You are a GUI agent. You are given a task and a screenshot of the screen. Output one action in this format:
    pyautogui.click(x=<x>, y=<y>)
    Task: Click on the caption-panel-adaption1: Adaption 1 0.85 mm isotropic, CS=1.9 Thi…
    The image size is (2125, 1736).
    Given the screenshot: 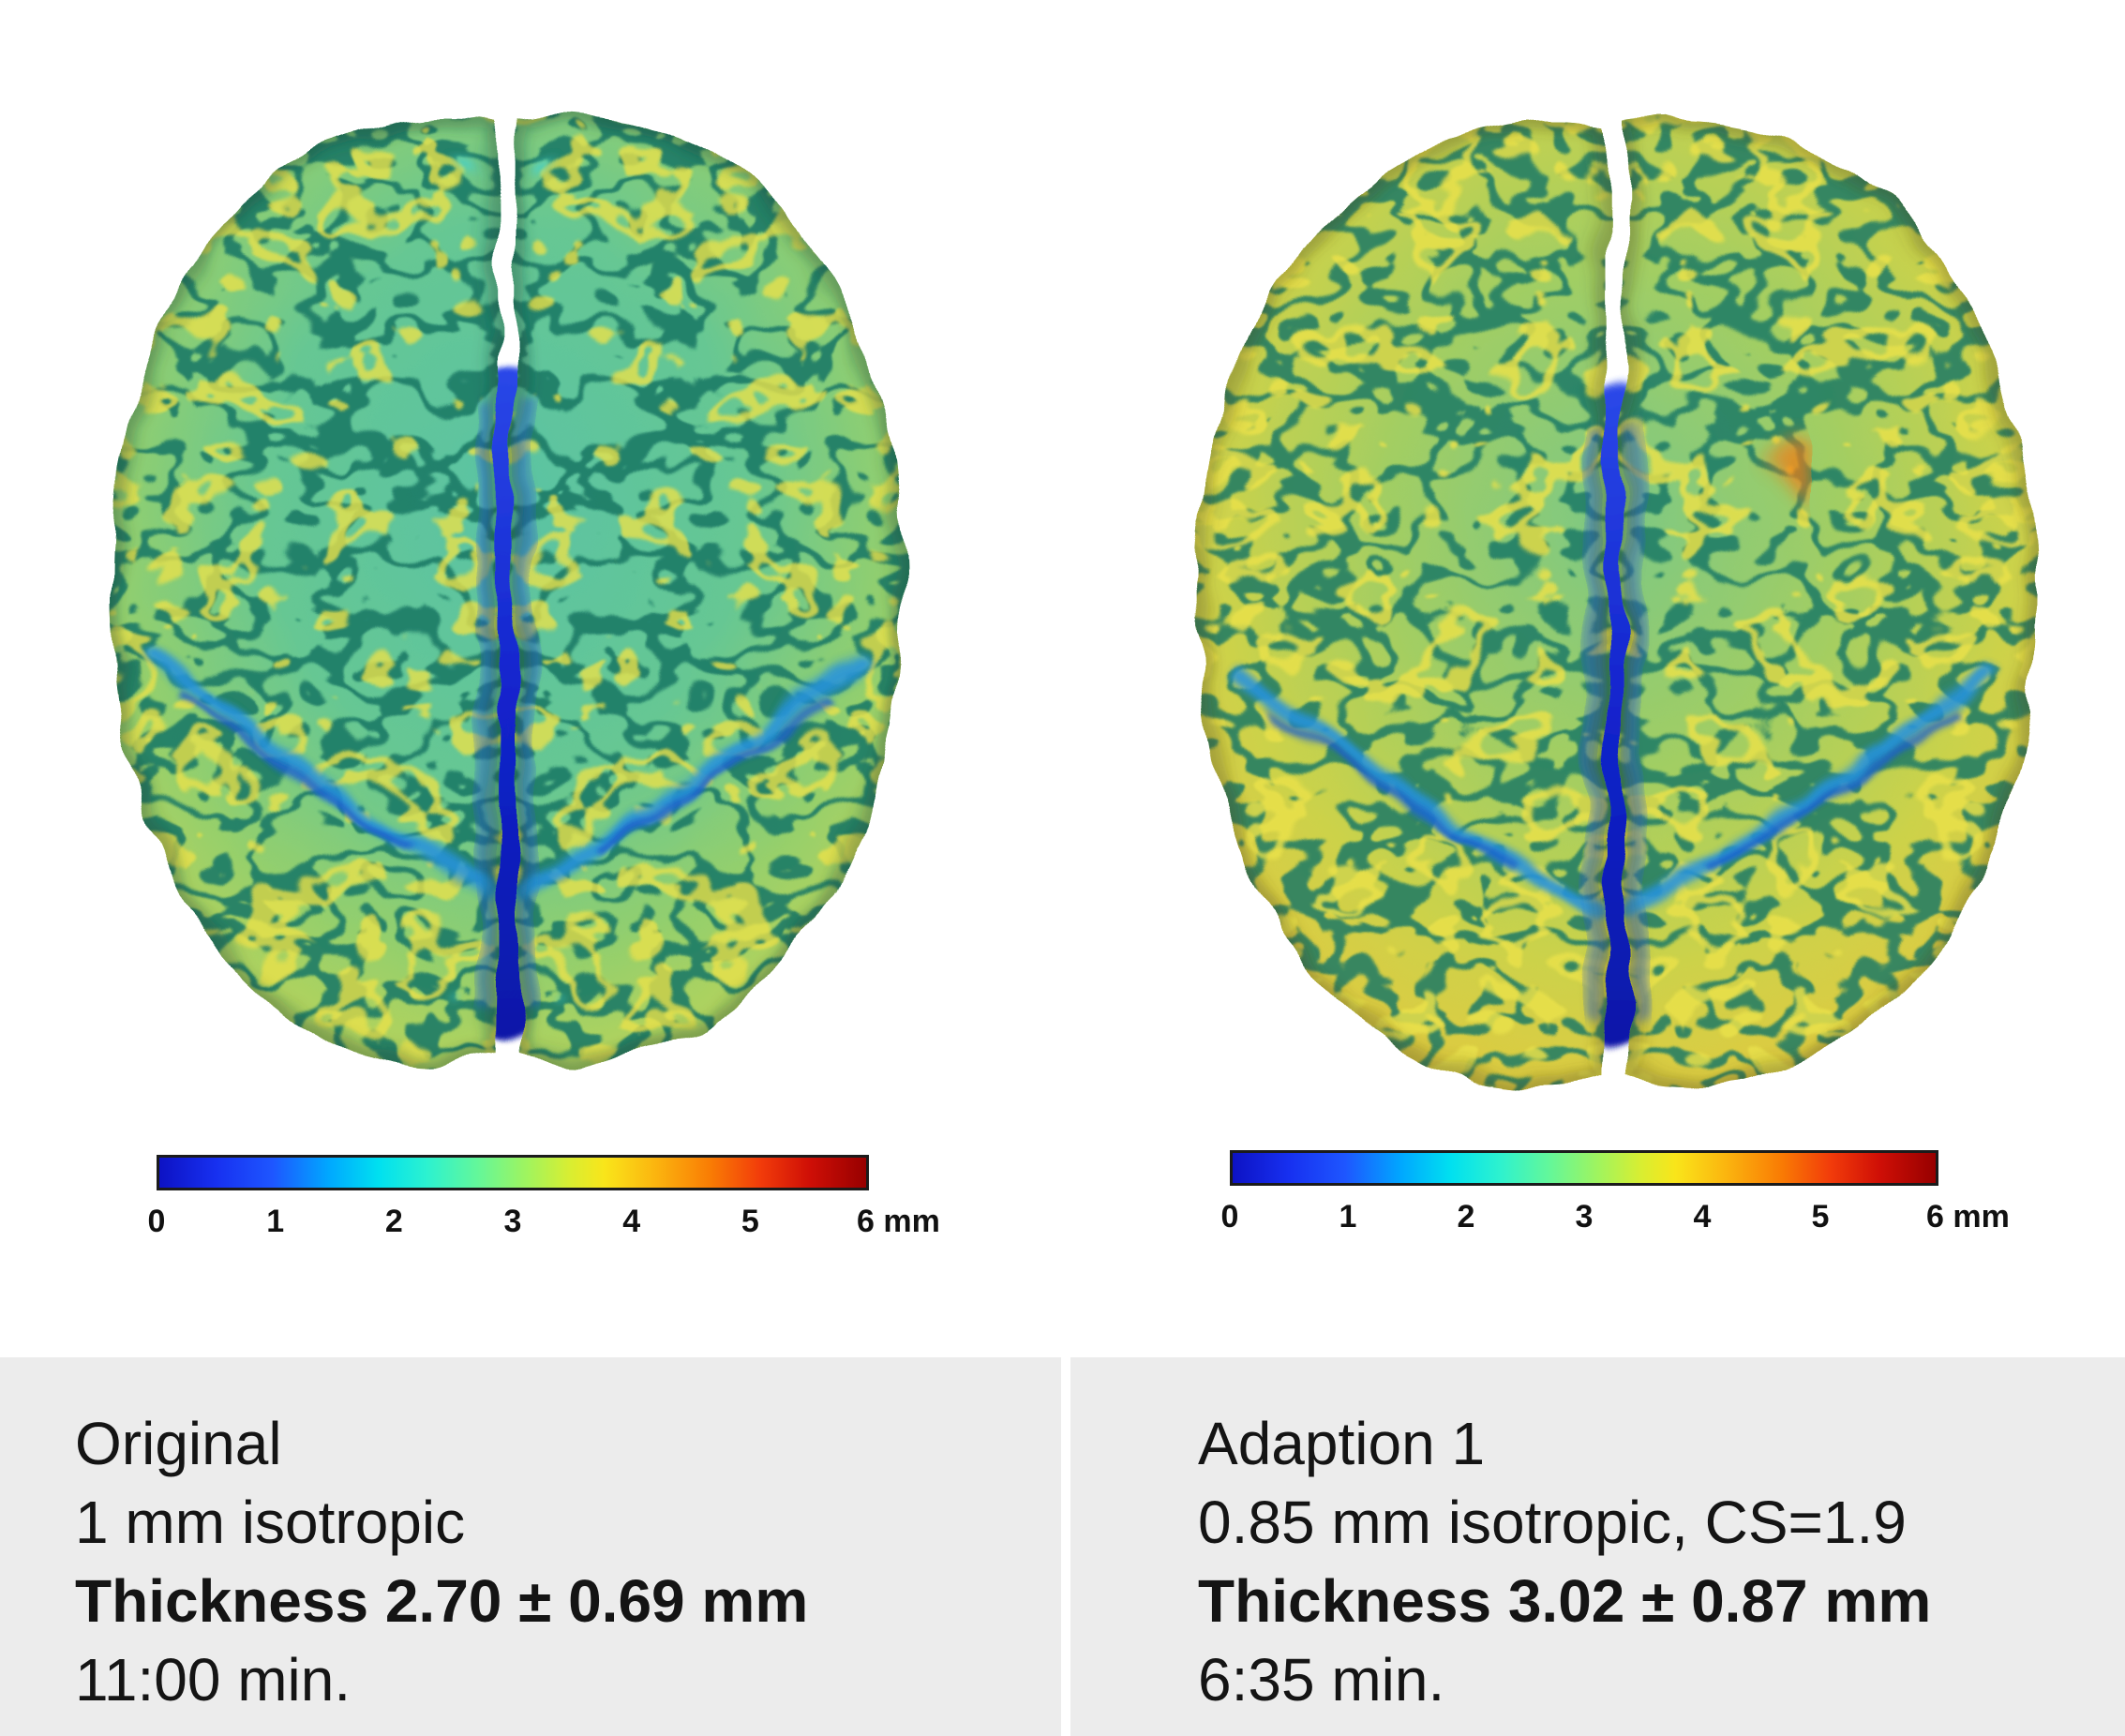 What is the action you would take?
    pyautogui.click(x=1597, y=1546)
    